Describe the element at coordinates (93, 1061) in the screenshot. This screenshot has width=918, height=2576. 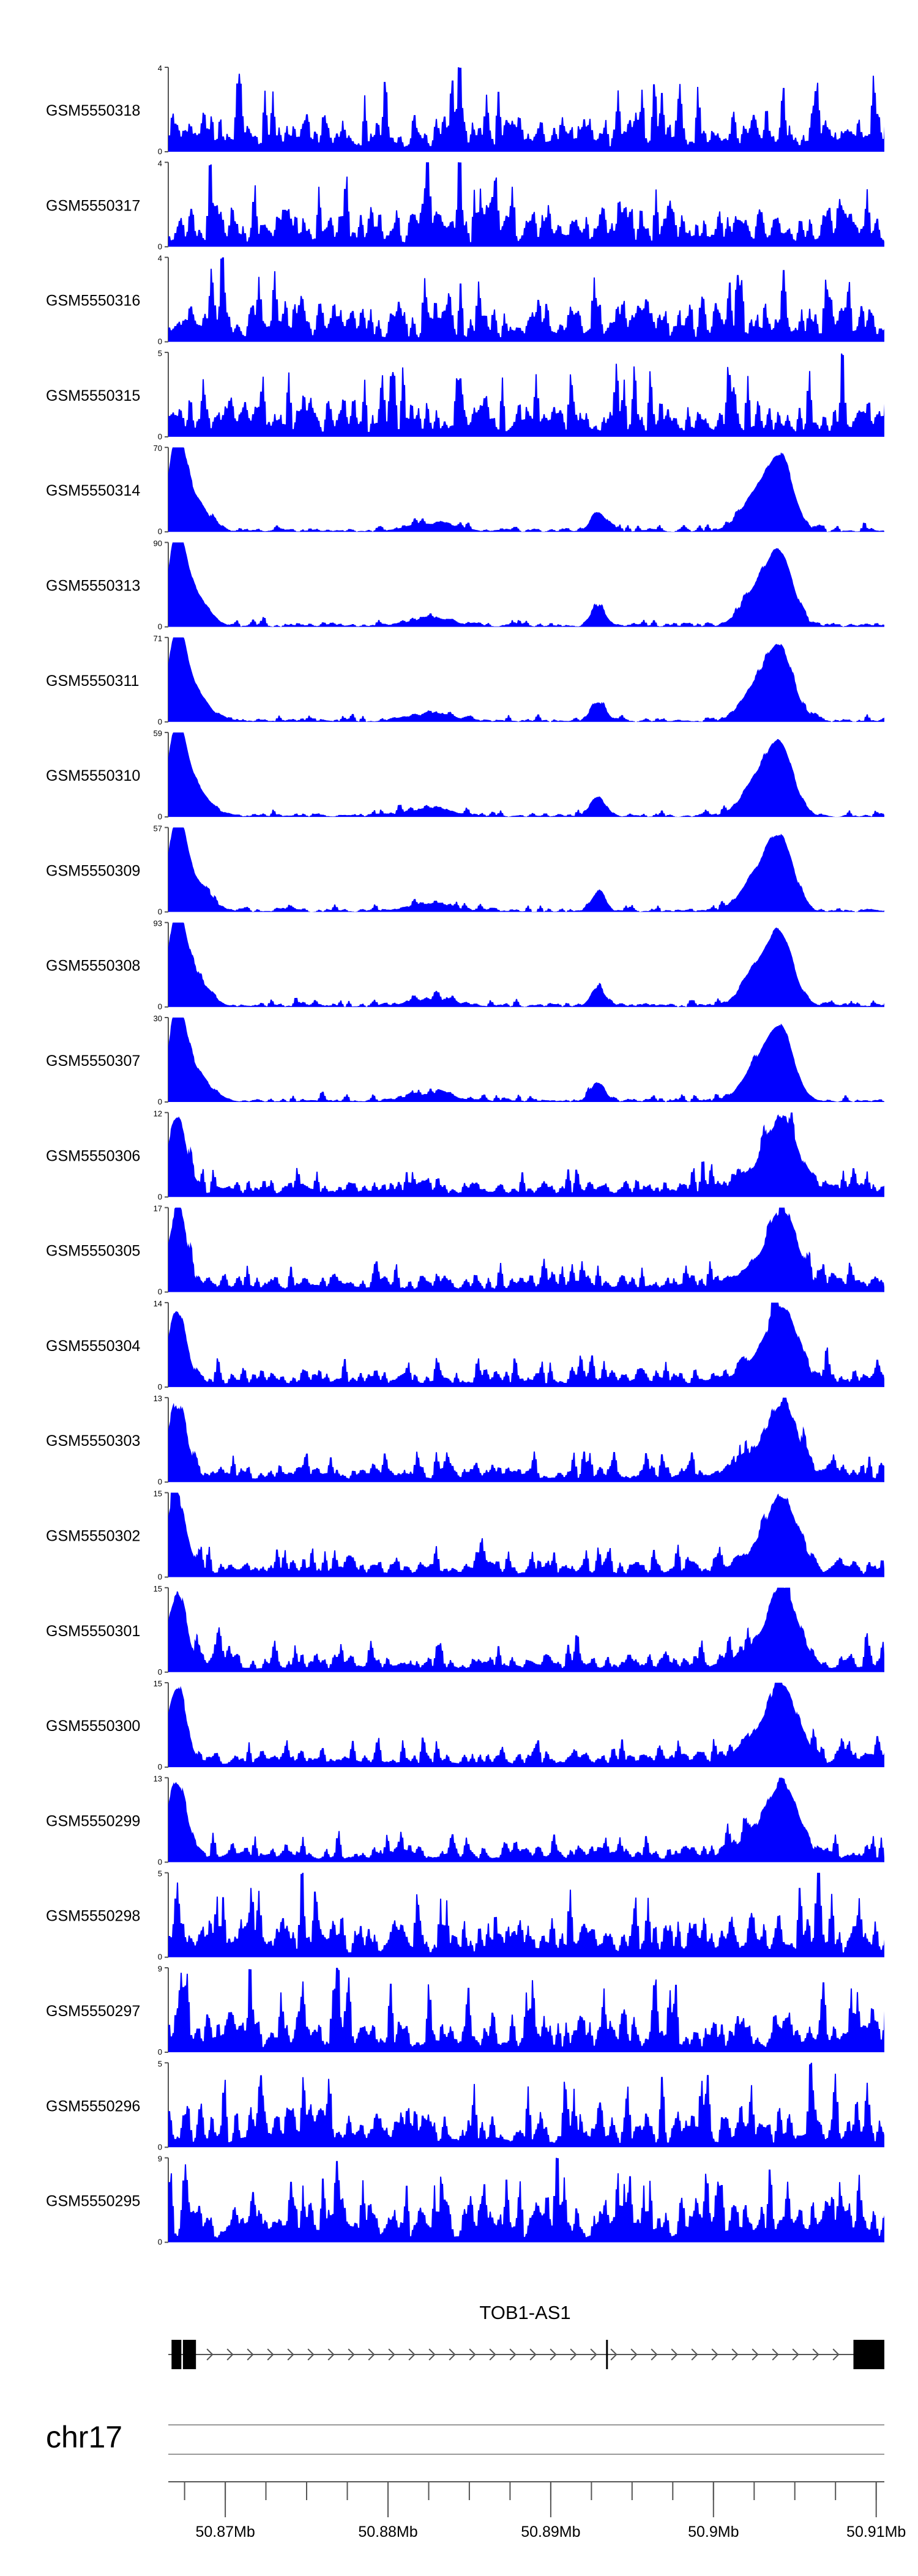
I see `track-label: GSM5550307` at that location.